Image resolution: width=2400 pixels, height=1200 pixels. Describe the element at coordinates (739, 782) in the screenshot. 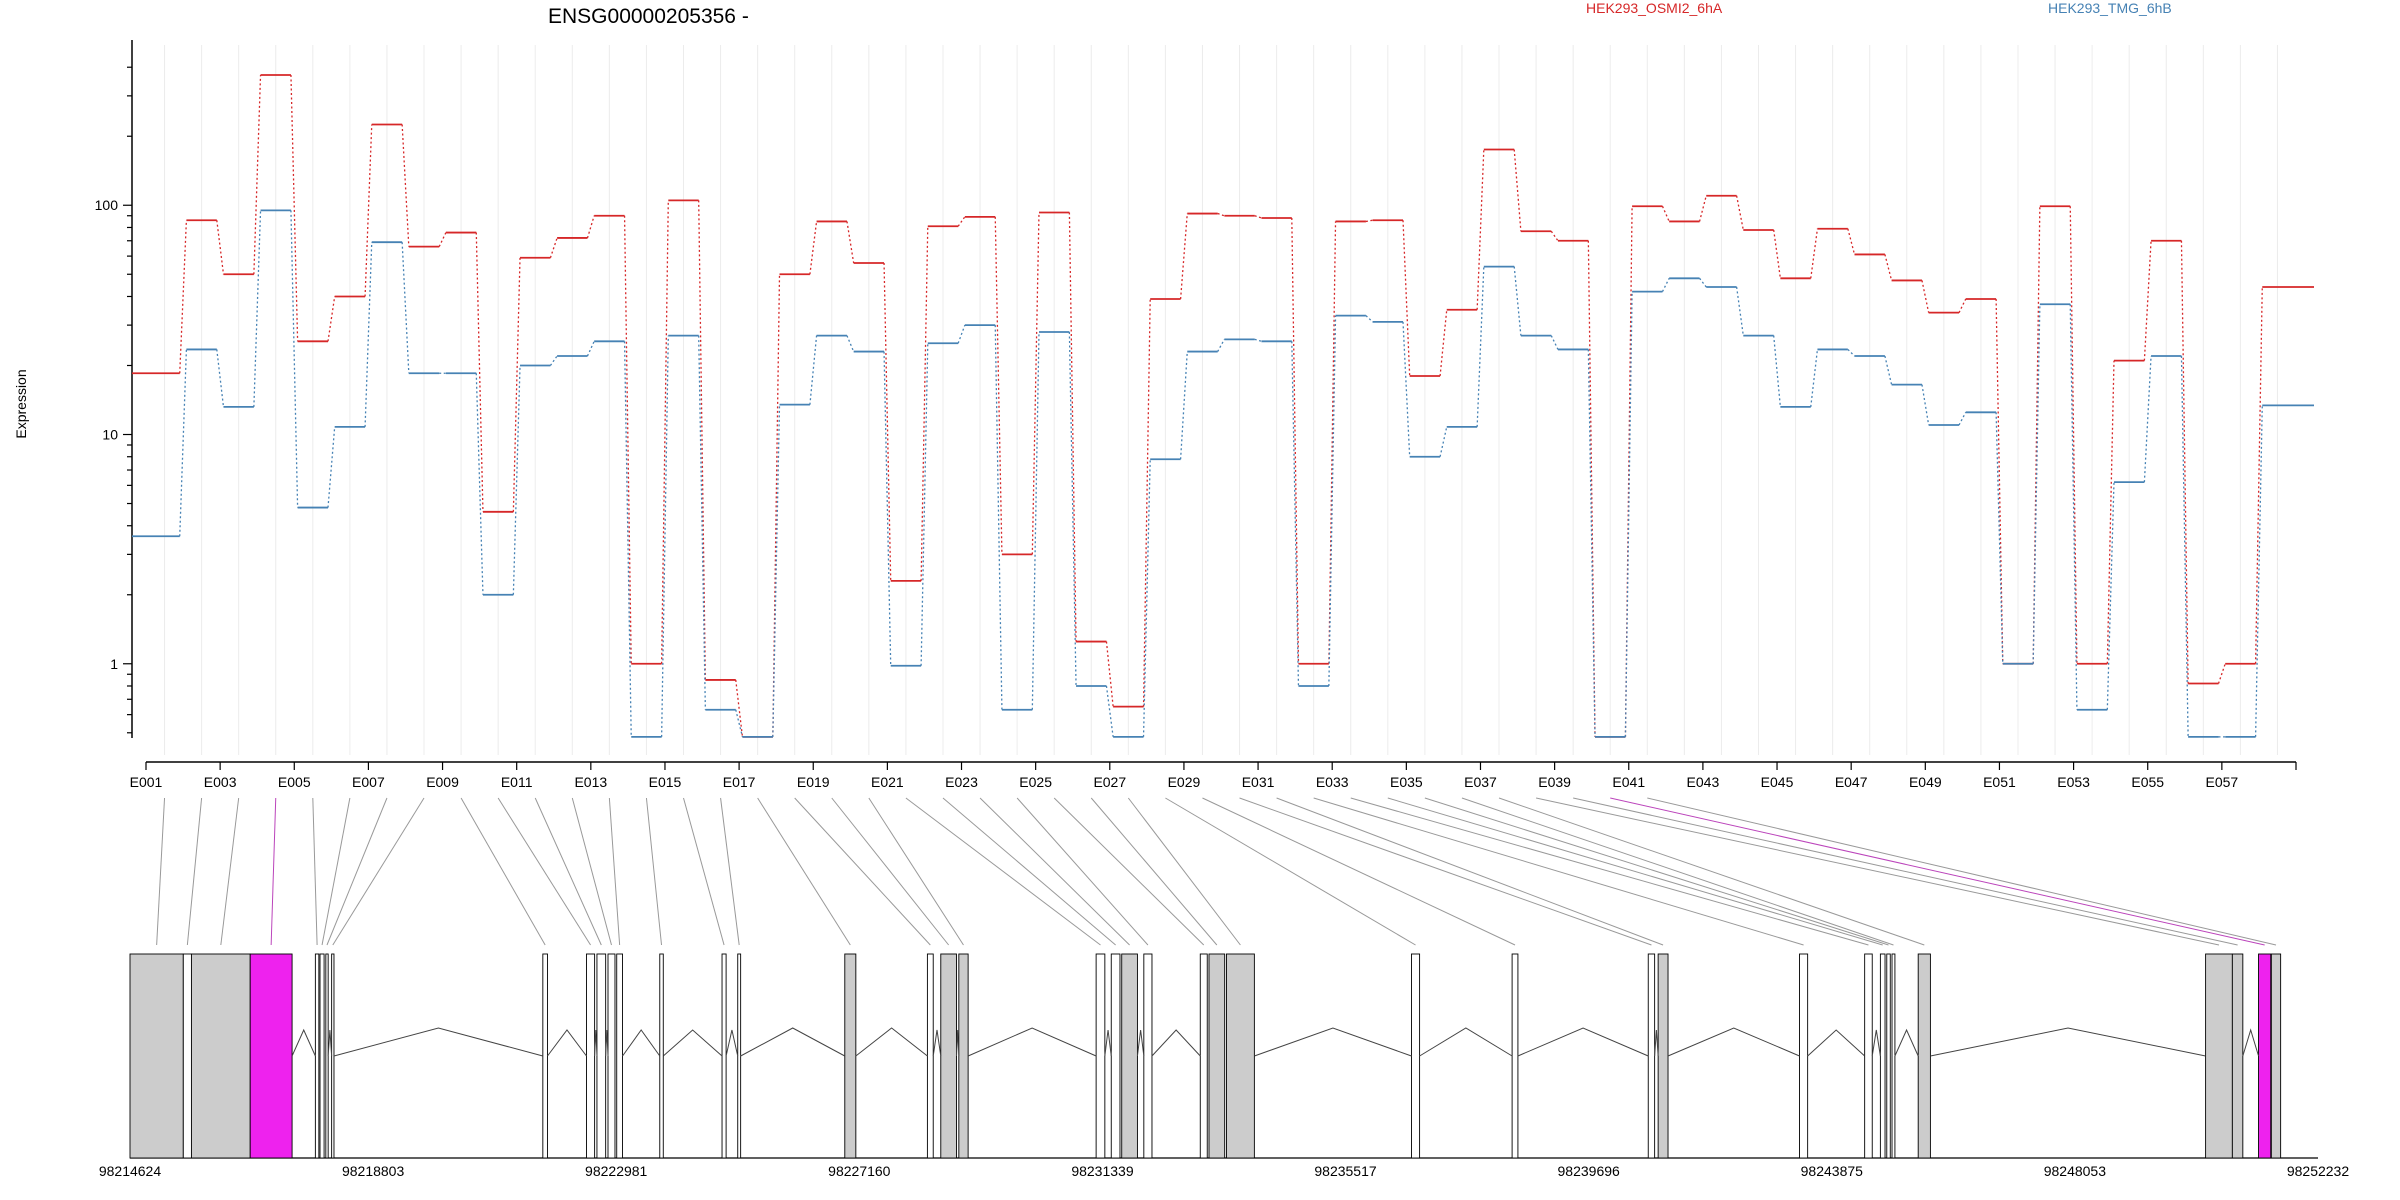

I see `exon-tick-label: E017` at that location.